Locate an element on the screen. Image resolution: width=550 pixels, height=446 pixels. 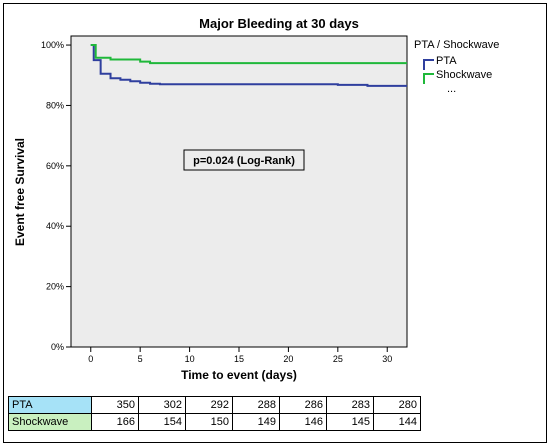
legend-label-shockwave: Shockwave is located at coordinates (464, 75).